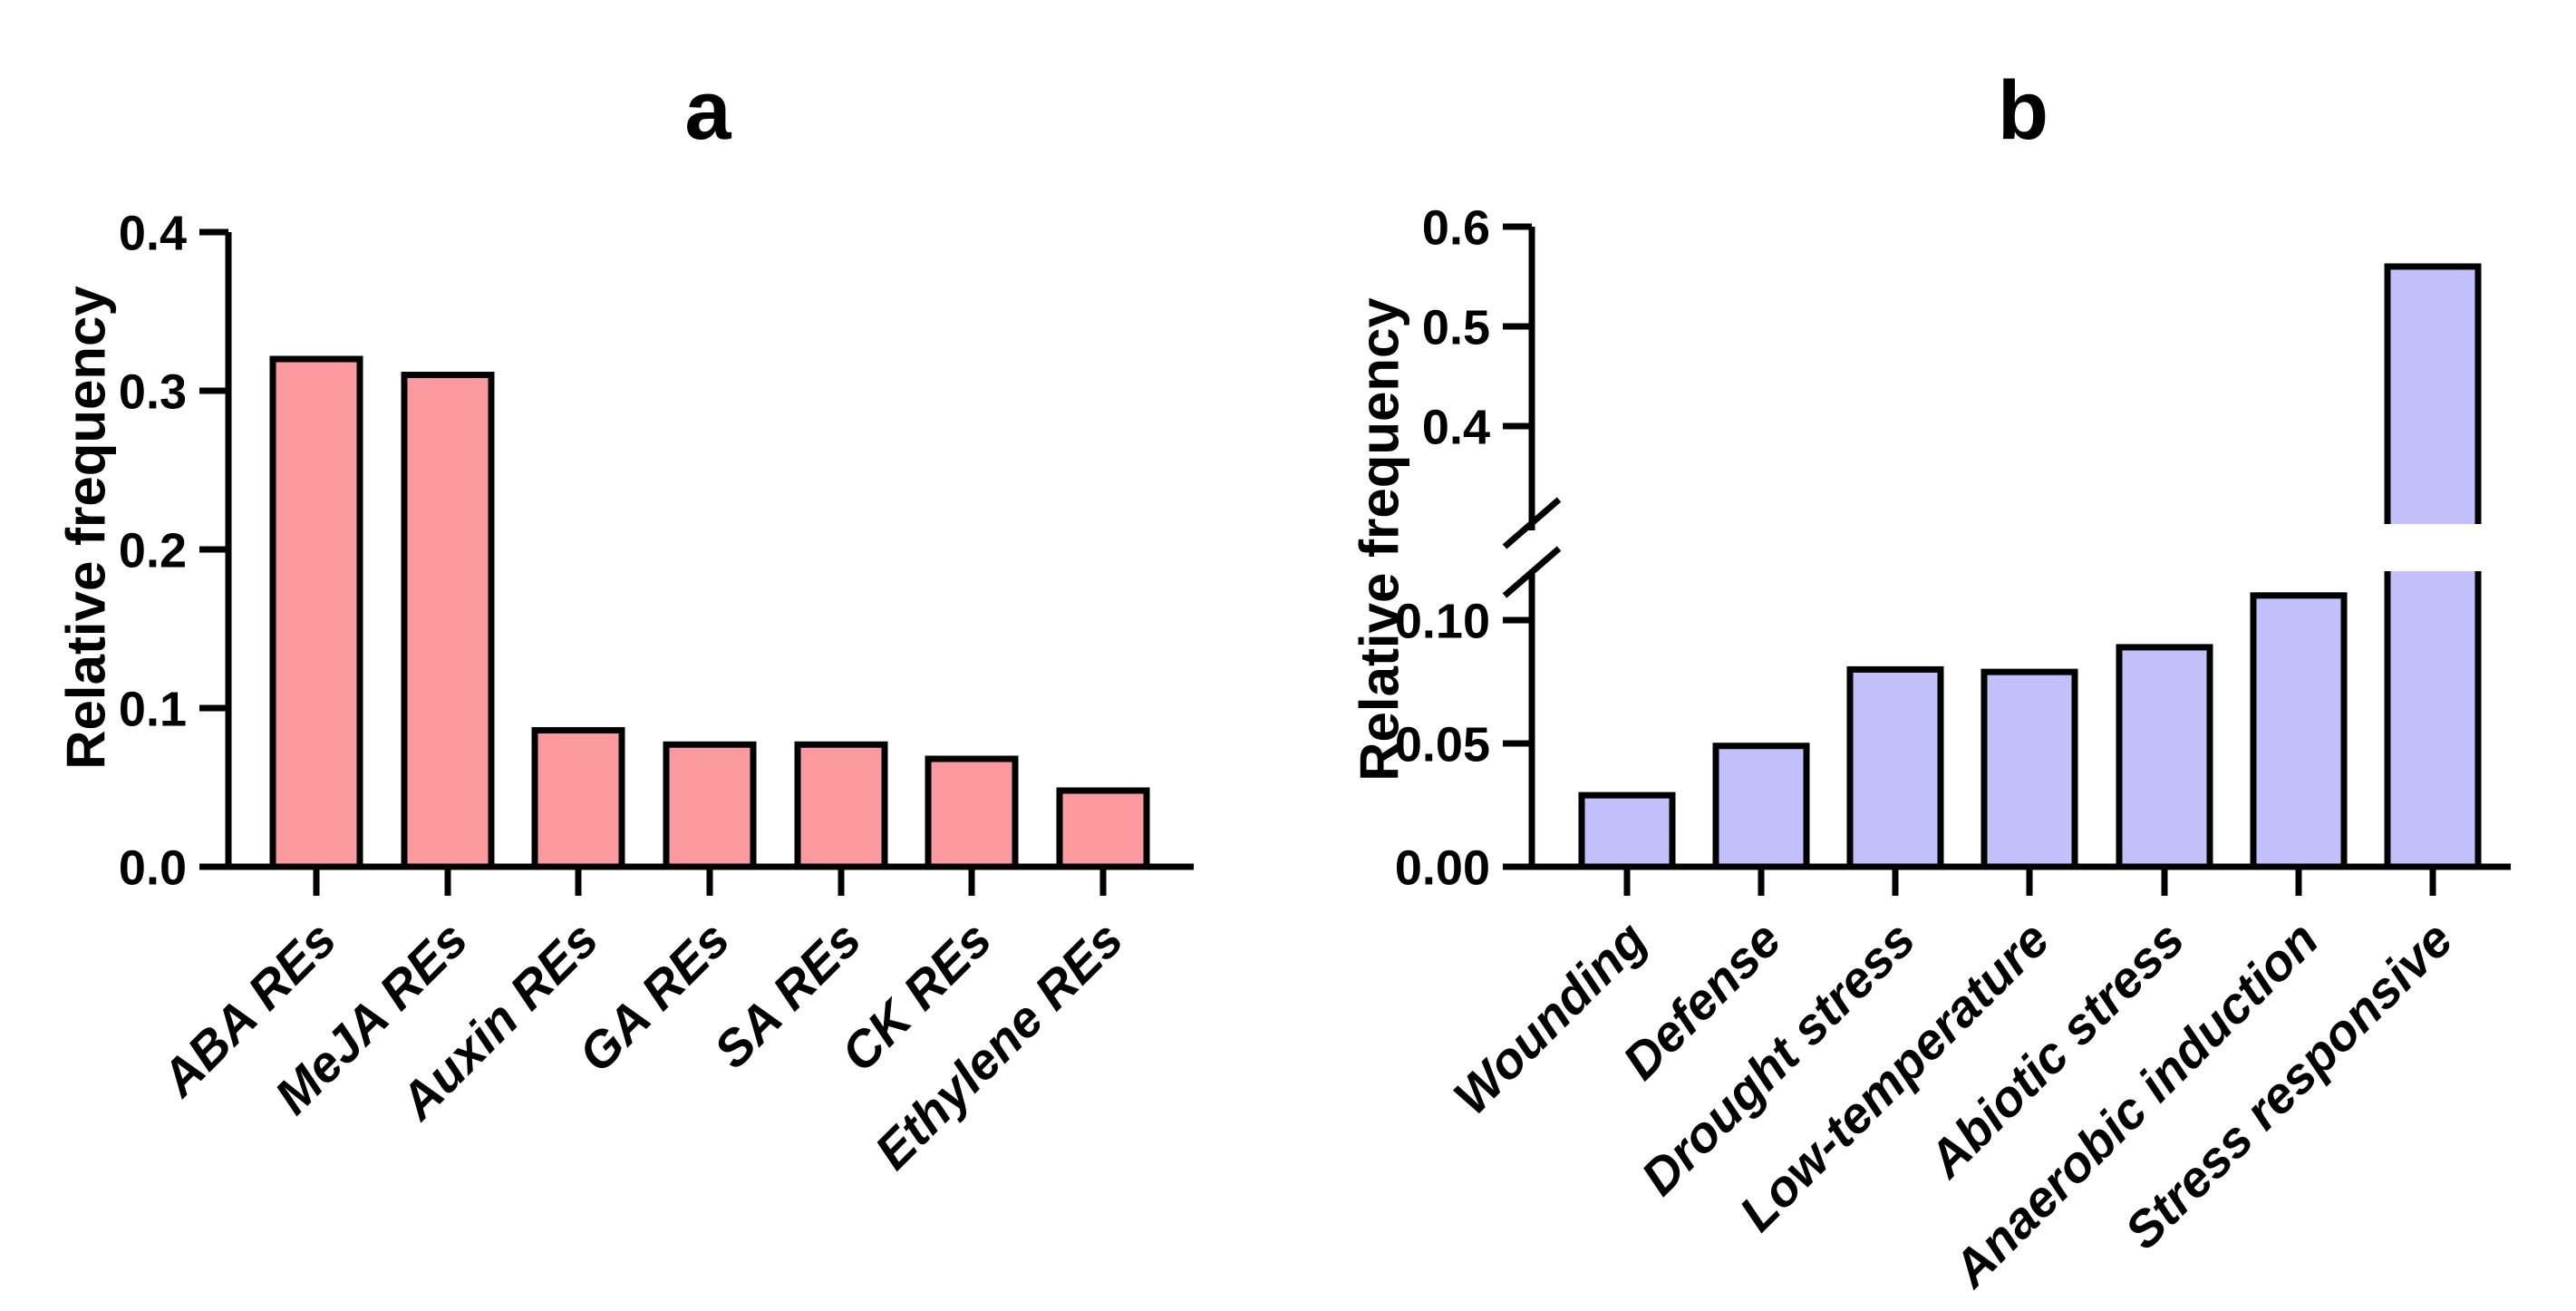 This screenshot has height=1311, width=2576. I want to click on y-tick-label: 0.05, so click(1442, 744).